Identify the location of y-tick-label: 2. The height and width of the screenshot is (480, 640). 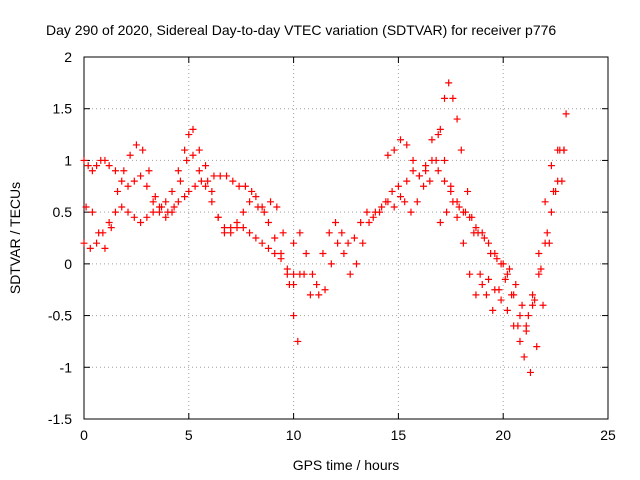
(68, 57).